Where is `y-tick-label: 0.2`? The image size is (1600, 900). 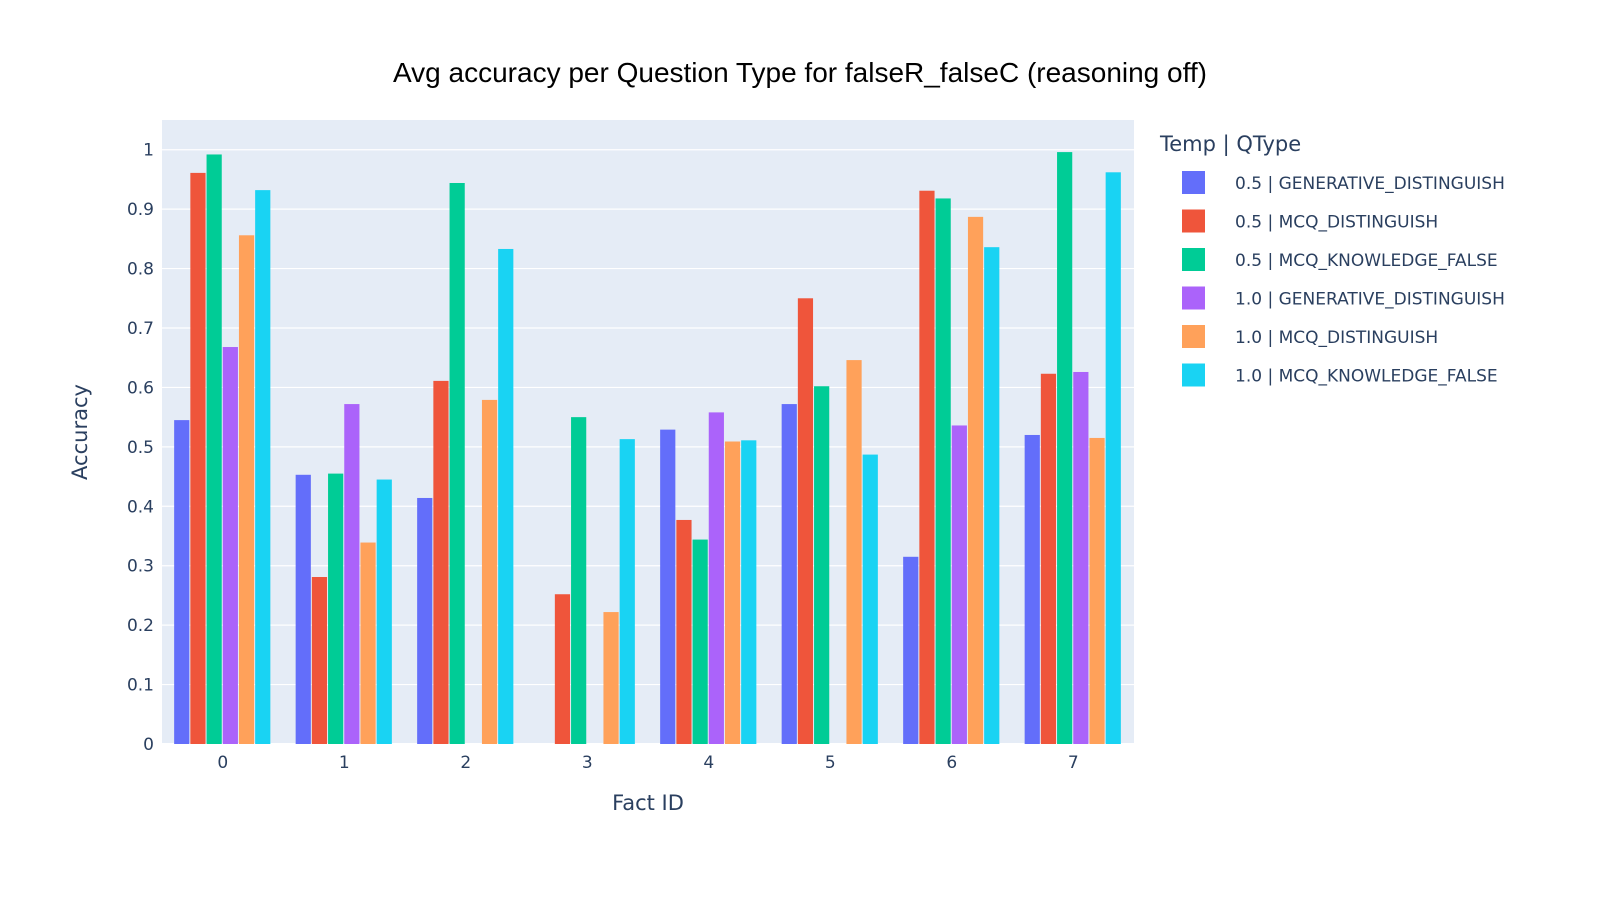 y-tick-label: 0.2 is located at coordinates (140, 626).